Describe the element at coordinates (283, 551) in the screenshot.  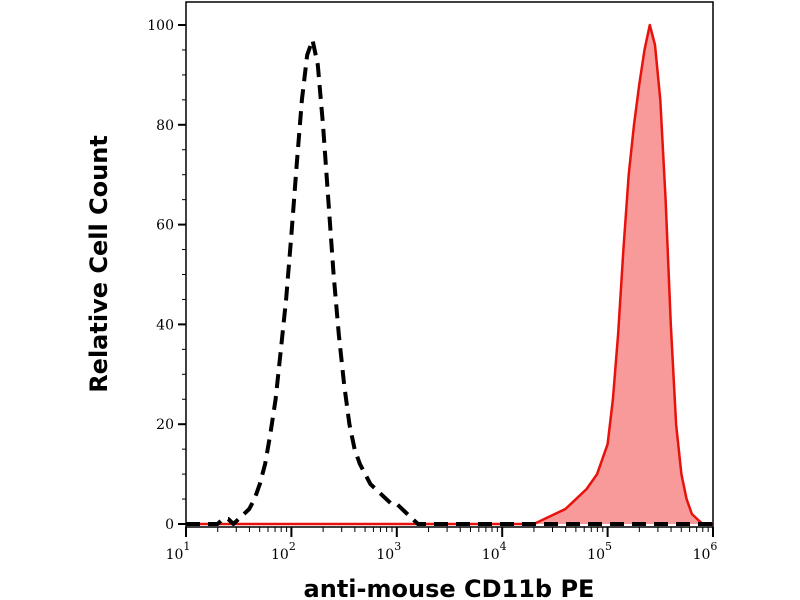
I see `x-tick-label: 10²` at that location.